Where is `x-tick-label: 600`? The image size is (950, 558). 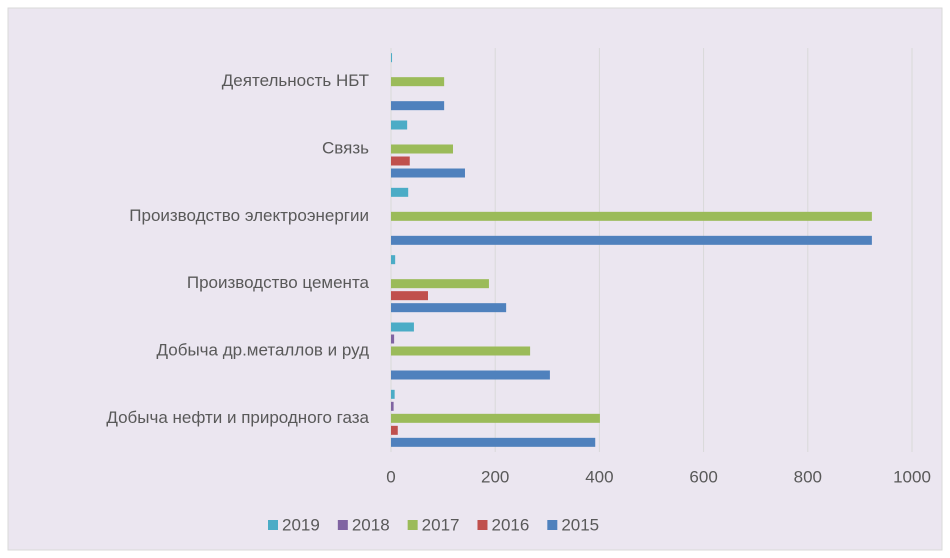
x-tick-label: 600 is located at coordinates (703, 476).